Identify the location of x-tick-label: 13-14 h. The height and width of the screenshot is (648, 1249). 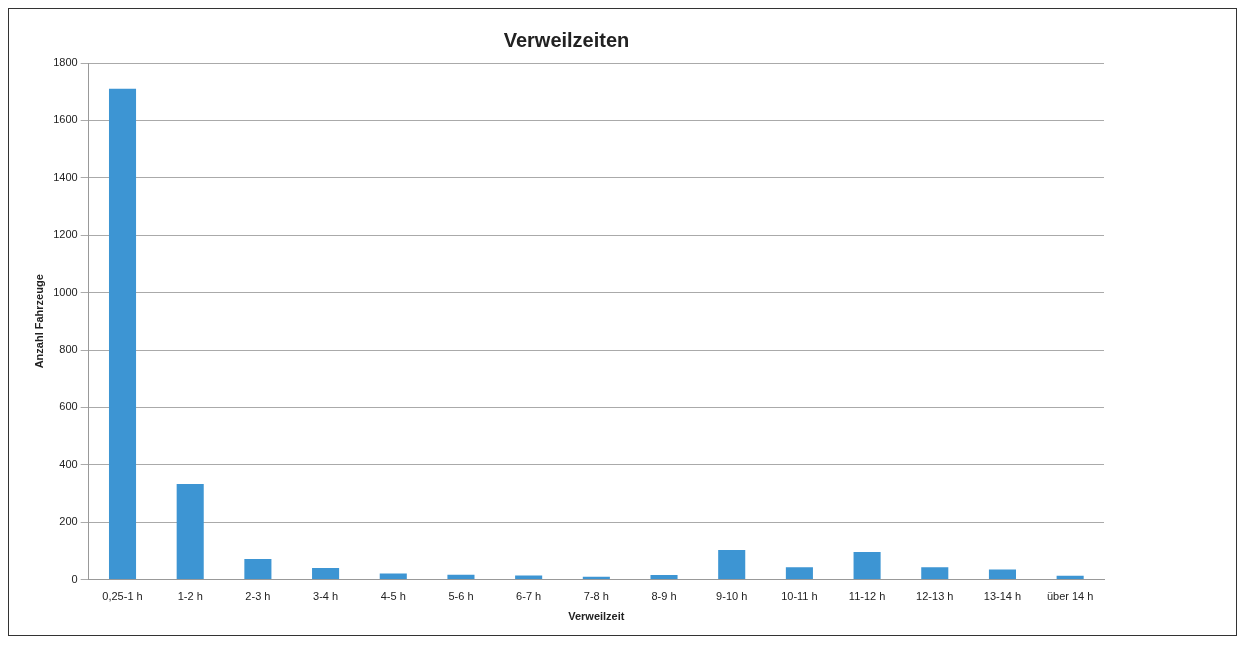
(1002, 596).